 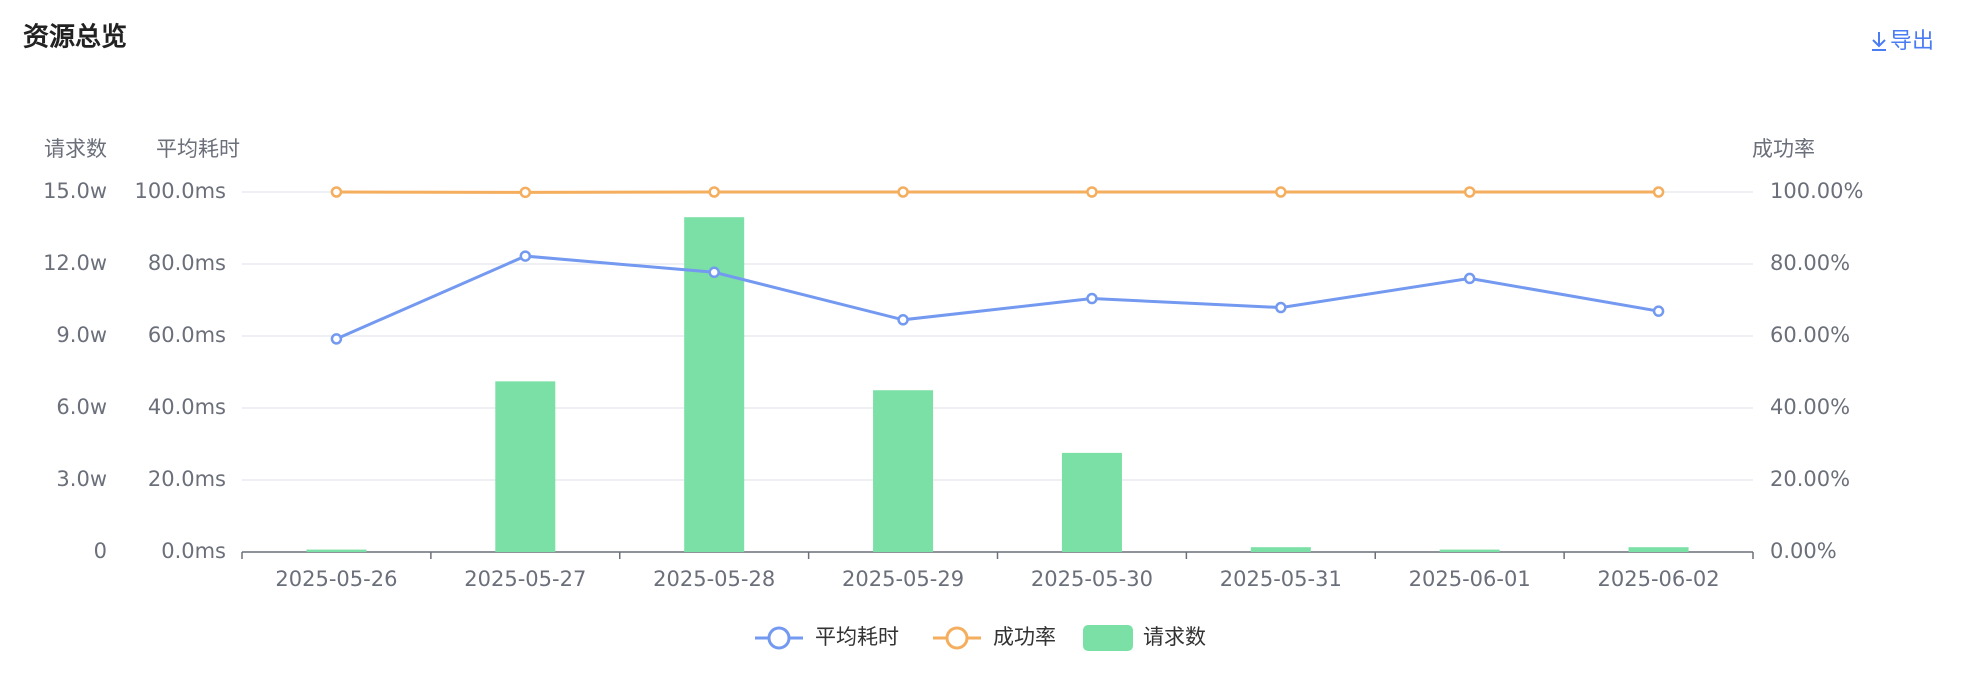 I want to click on x-tick-label: 2025-05-26, so click(x=336, y=579).